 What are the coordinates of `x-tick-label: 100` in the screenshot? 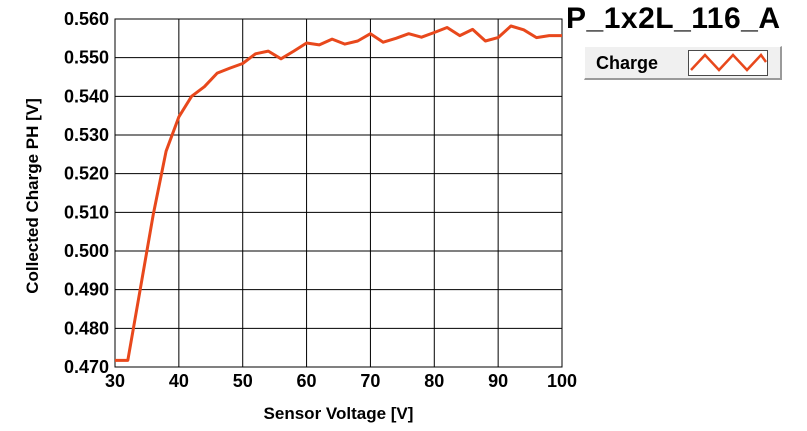 It's located at (562, 381).